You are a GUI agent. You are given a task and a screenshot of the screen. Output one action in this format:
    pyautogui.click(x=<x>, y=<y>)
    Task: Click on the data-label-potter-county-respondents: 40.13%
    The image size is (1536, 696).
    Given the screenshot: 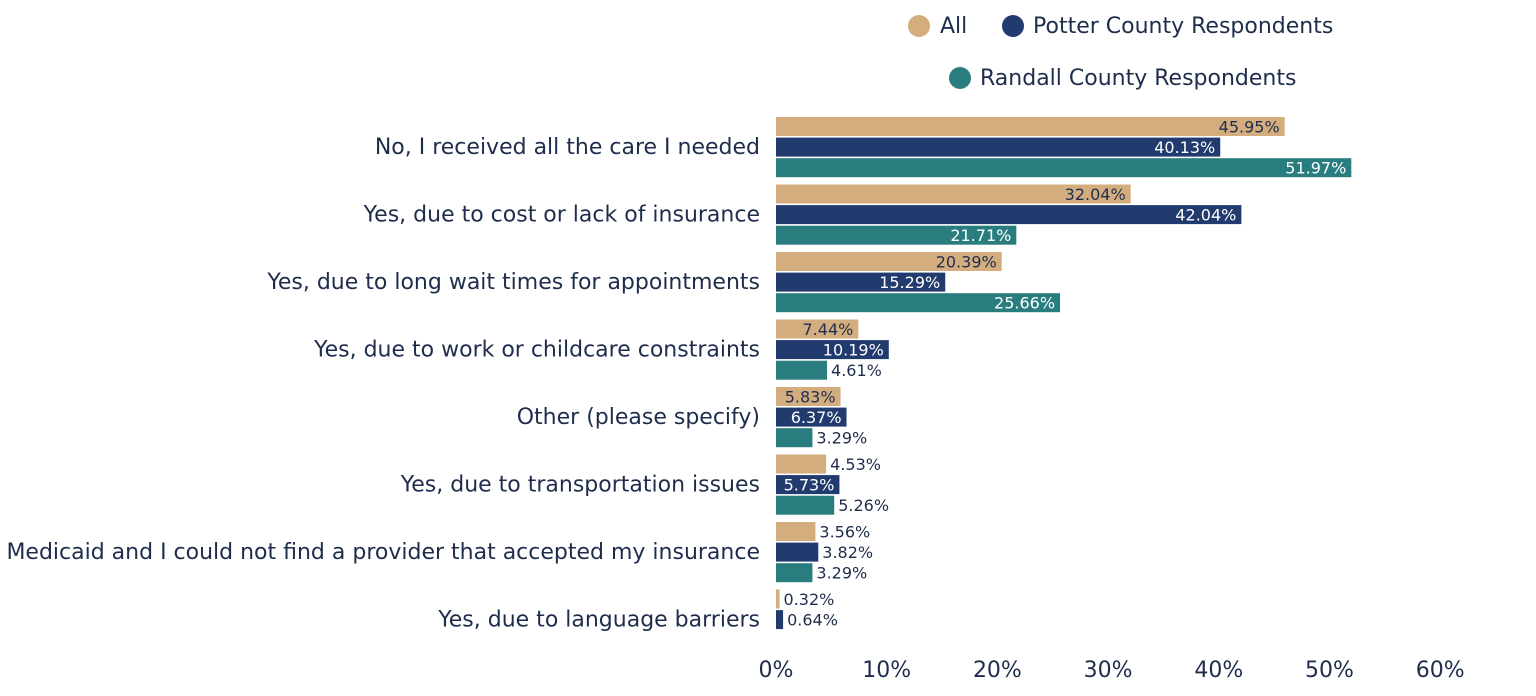 What is the action you would take?
    pyautogui.click(x=1184, y=147)
    